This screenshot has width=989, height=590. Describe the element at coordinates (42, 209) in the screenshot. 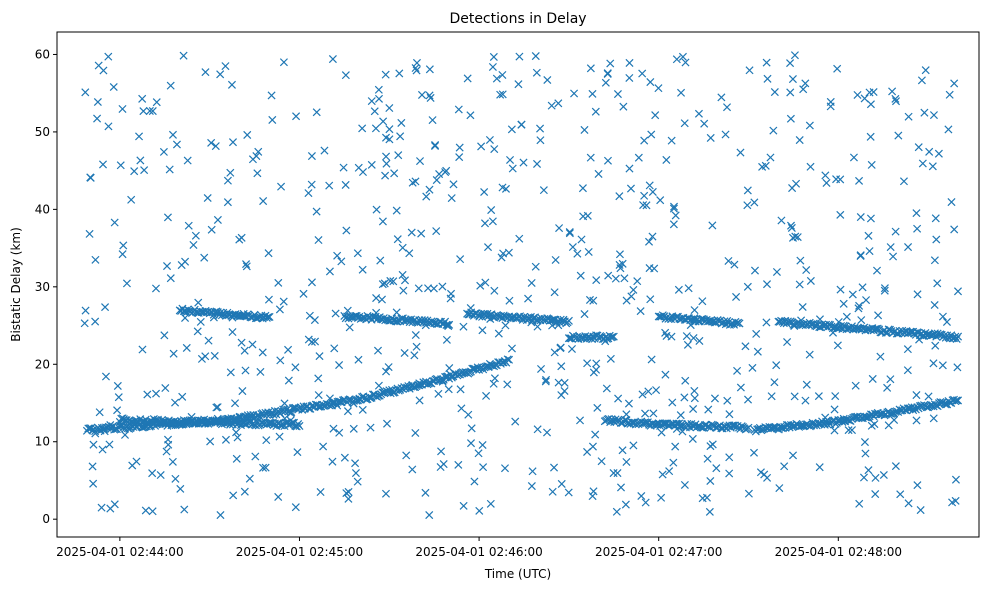

I see `y-tick-label: 40` at that location.